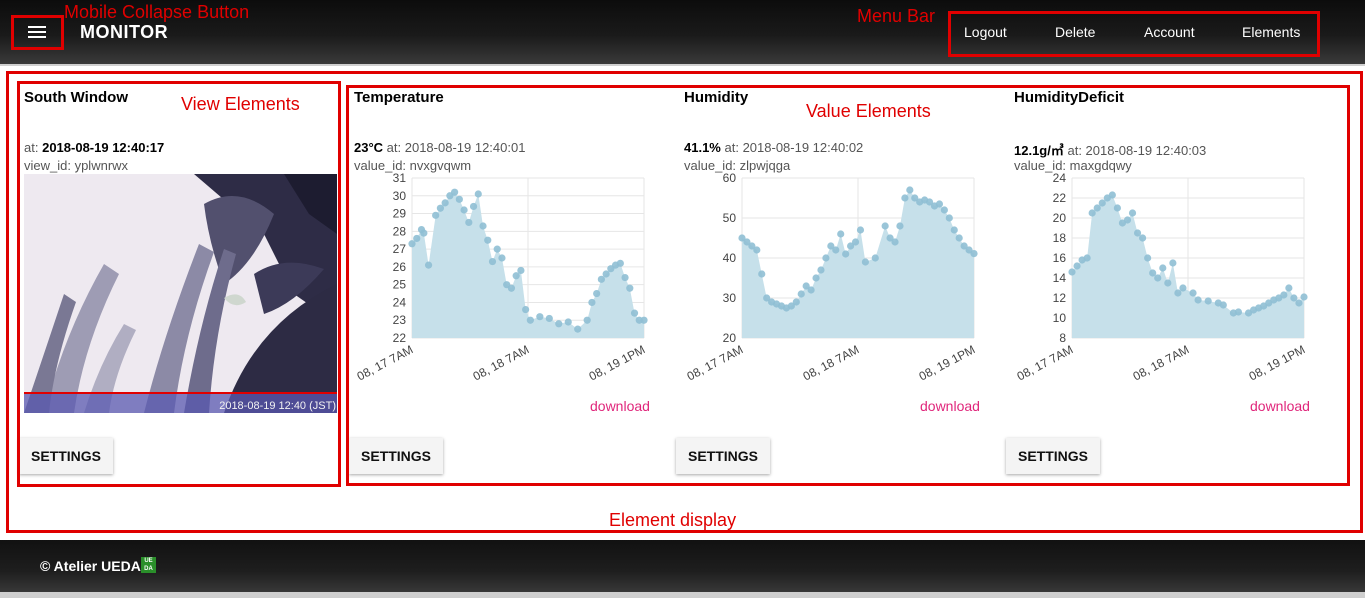 Image resolution: width=1365 pixels, height=598 pixels. What do you see at coordinates (400, 231) in the screenshot?
I see `y-tick-label: 28` at bounding box center [400, 231].